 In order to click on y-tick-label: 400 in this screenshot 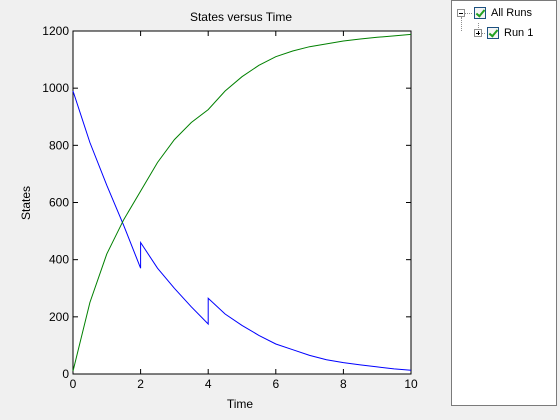, I will do `click(59, 260)`.